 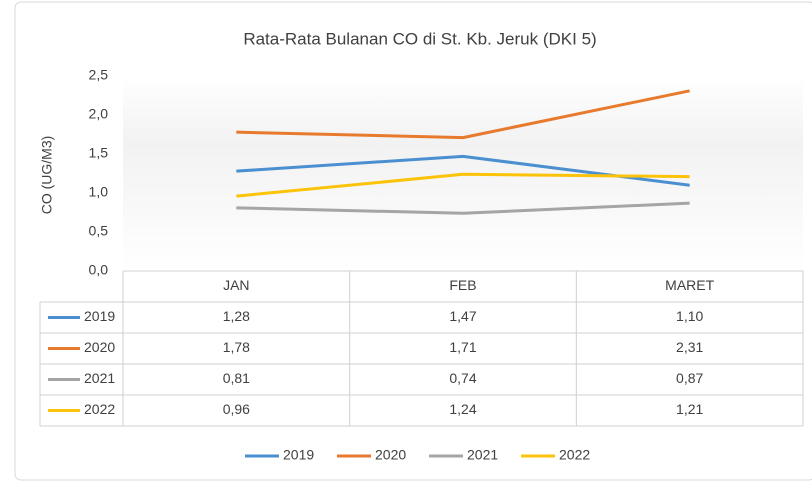 What do you see at coordinates (298, 455) in the screenshot?
I see `legend-label: 2019` at bounding box center [298, 455].